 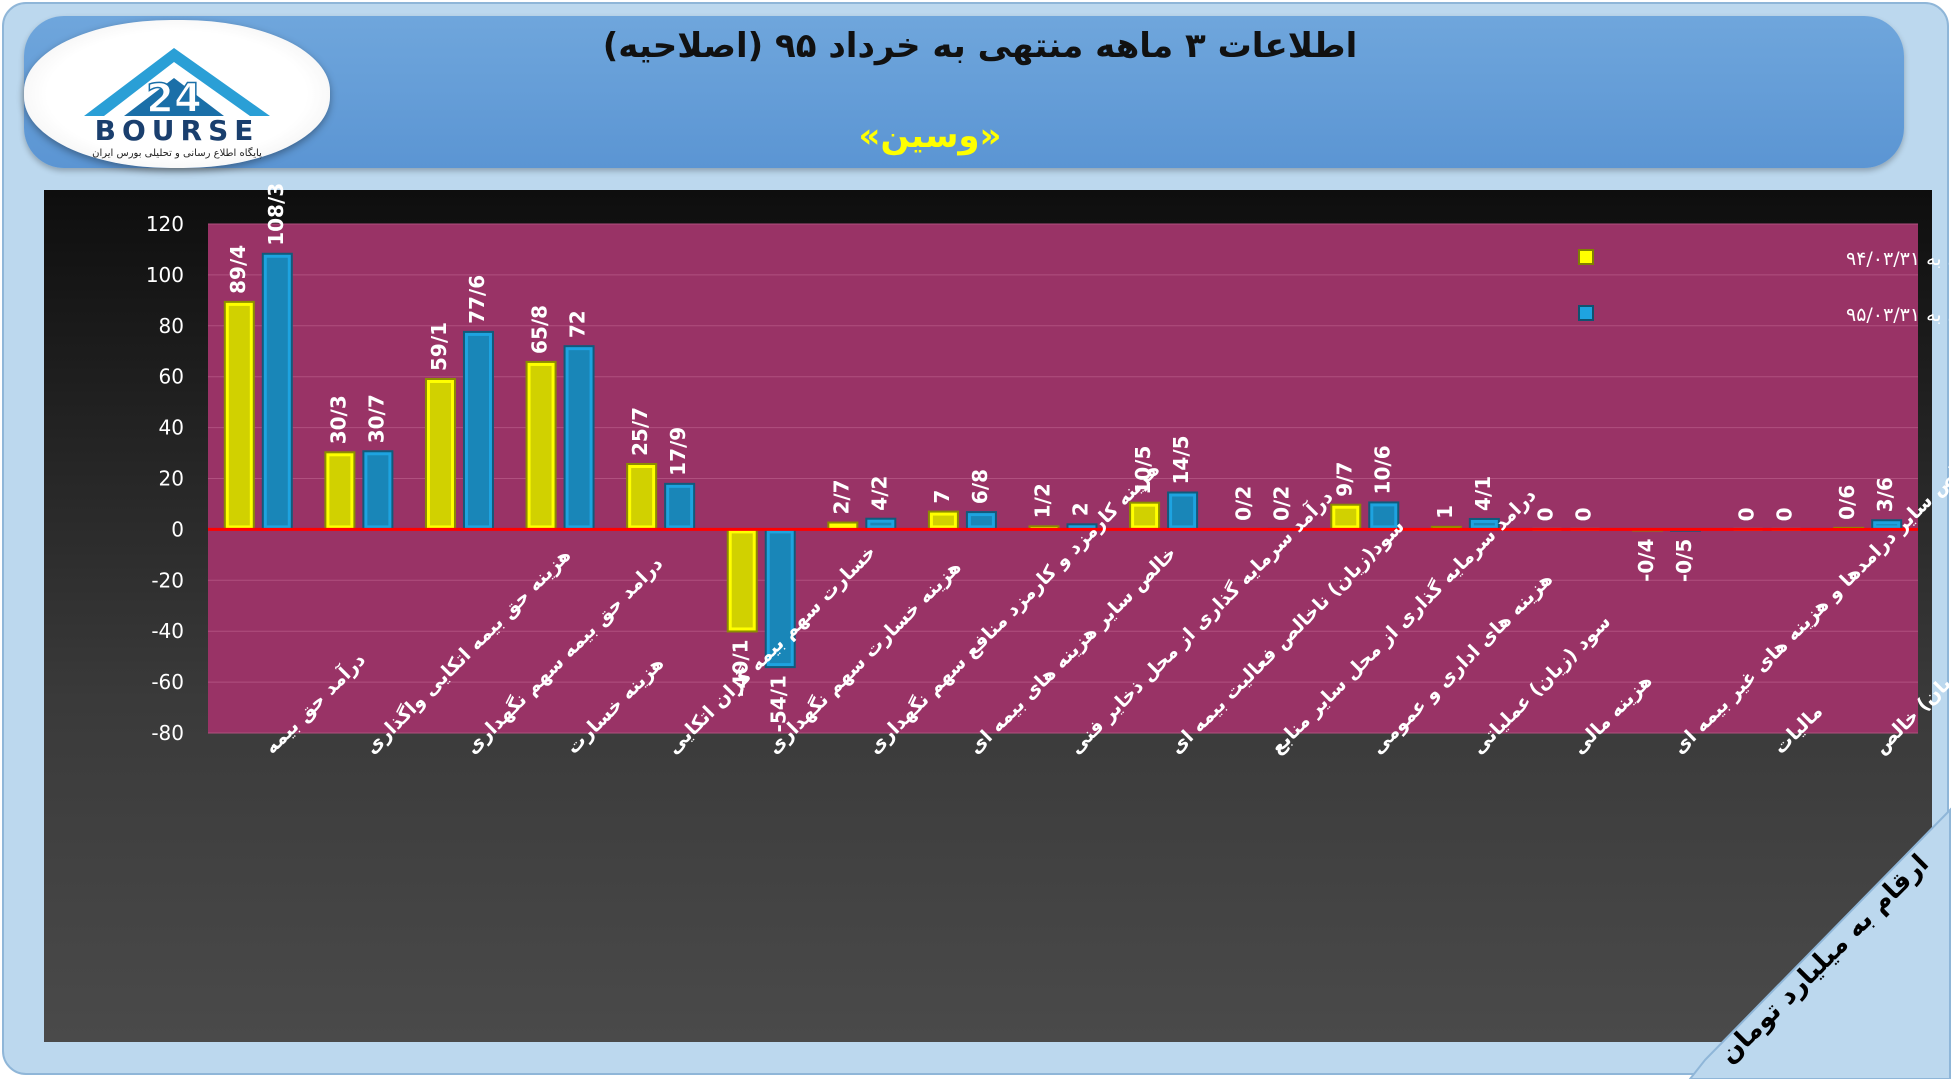 What do you see at coordinates (167, 580) in the screenshot?
I see `y-tick-label: -20` at bounding box center [167, 580].